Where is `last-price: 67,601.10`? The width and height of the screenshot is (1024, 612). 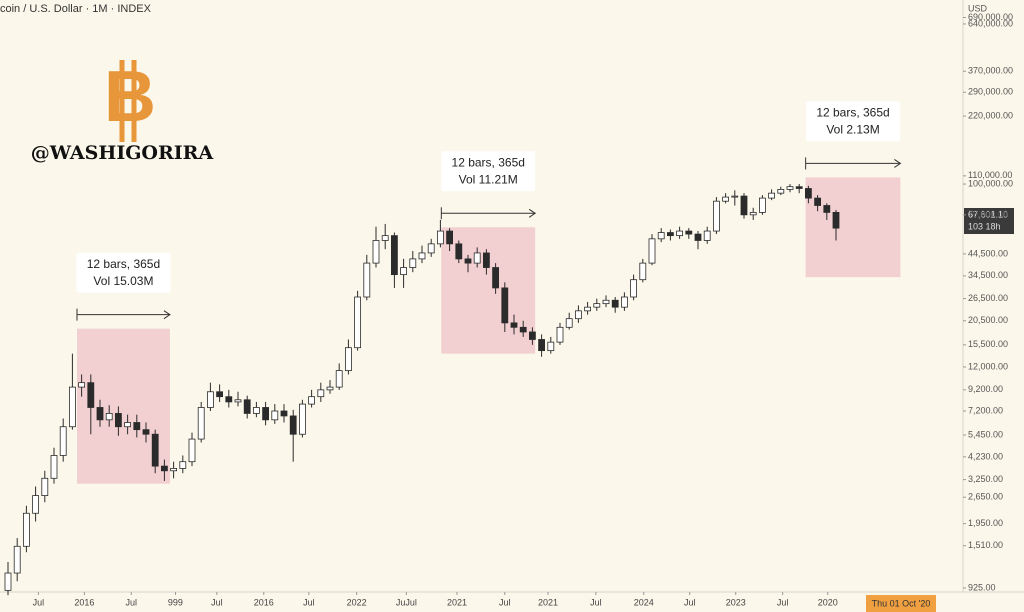 last-price: 67,601.10 is located at coordinates (988, 214).